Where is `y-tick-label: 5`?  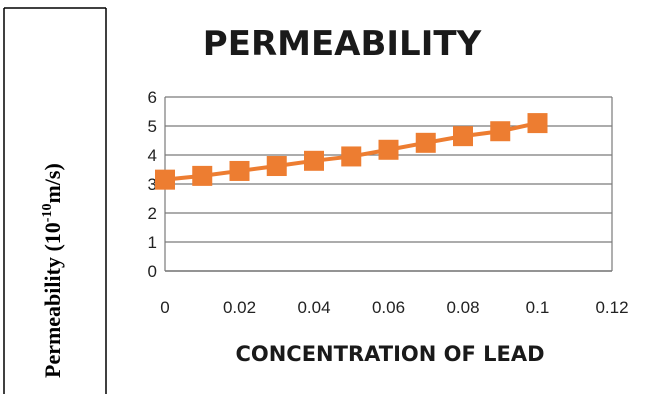
y-tick-label: 5 is located at coordinates (152, 126).